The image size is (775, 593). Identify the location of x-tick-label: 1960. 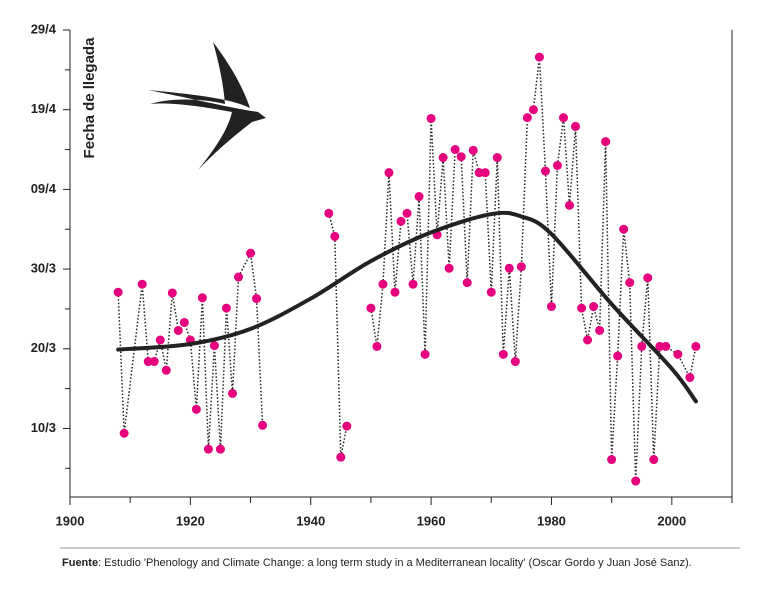
(431, 520).